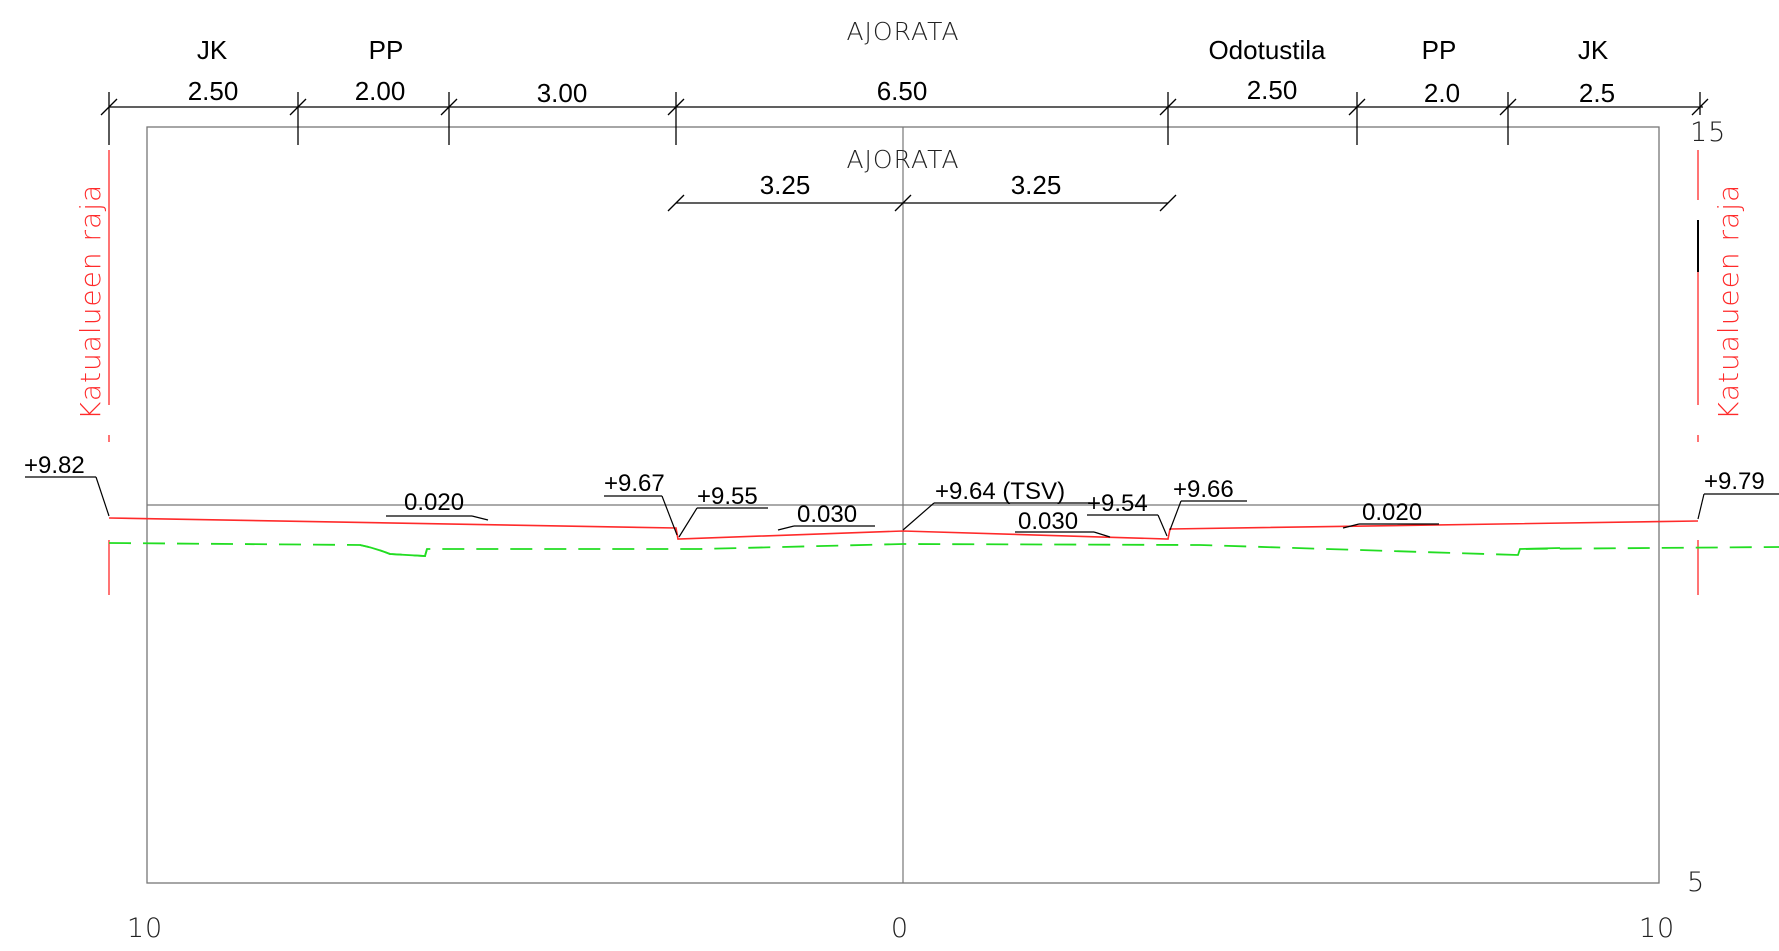 This screenshot has height=951, width=1779. What do you see at coordinates (902, 91) in the screenshot?
I see `dim-value: 6.50` at bounding box center [902, 91].